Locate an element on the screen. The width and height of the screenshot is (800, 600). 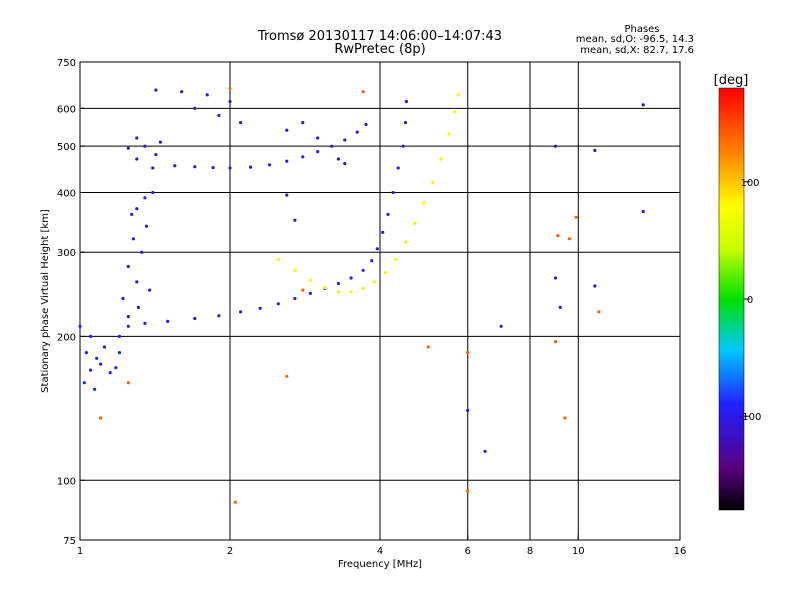
colorbar-tick-label: 0 is located at coordinates (750, 300).